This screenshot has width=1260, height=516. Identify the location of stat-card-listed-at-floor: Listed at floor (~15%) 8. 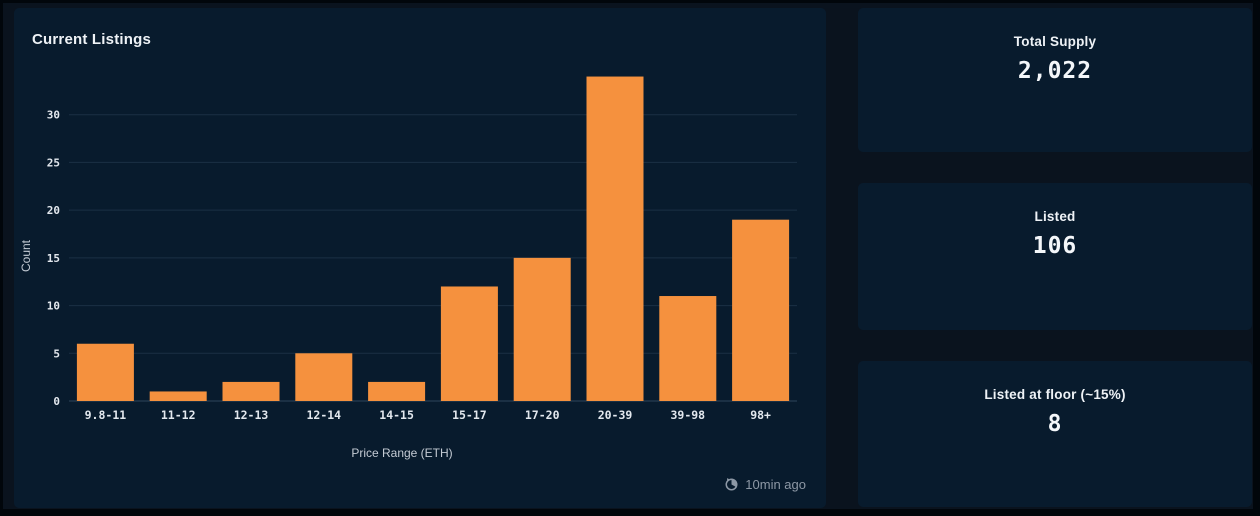
(1055, 434).